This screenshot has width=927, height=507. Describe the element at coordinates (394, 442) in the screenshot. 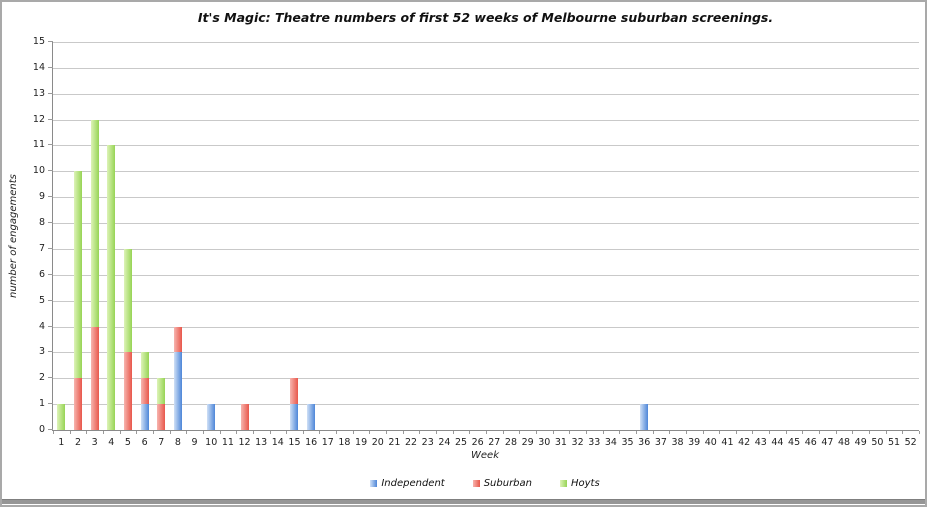

I see `x-axis-tick-label: 21` at that location.